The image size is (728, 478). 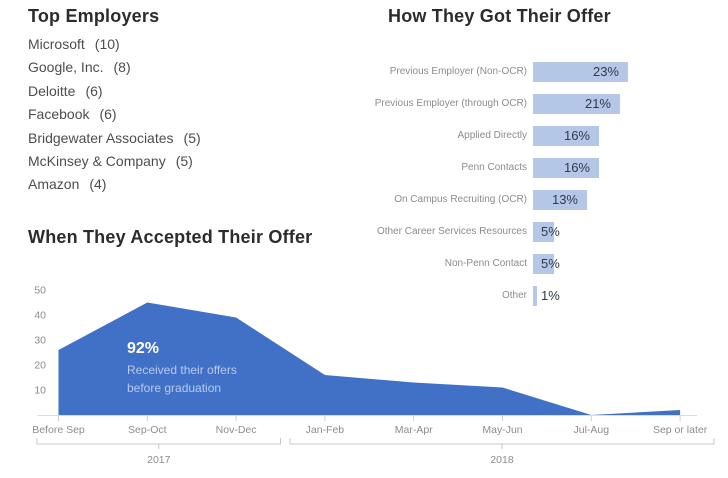 What do you see at coordinates (40, 391) in the screenshot?
I see `y-axis-label: 10` at bounding box center [40, 391].